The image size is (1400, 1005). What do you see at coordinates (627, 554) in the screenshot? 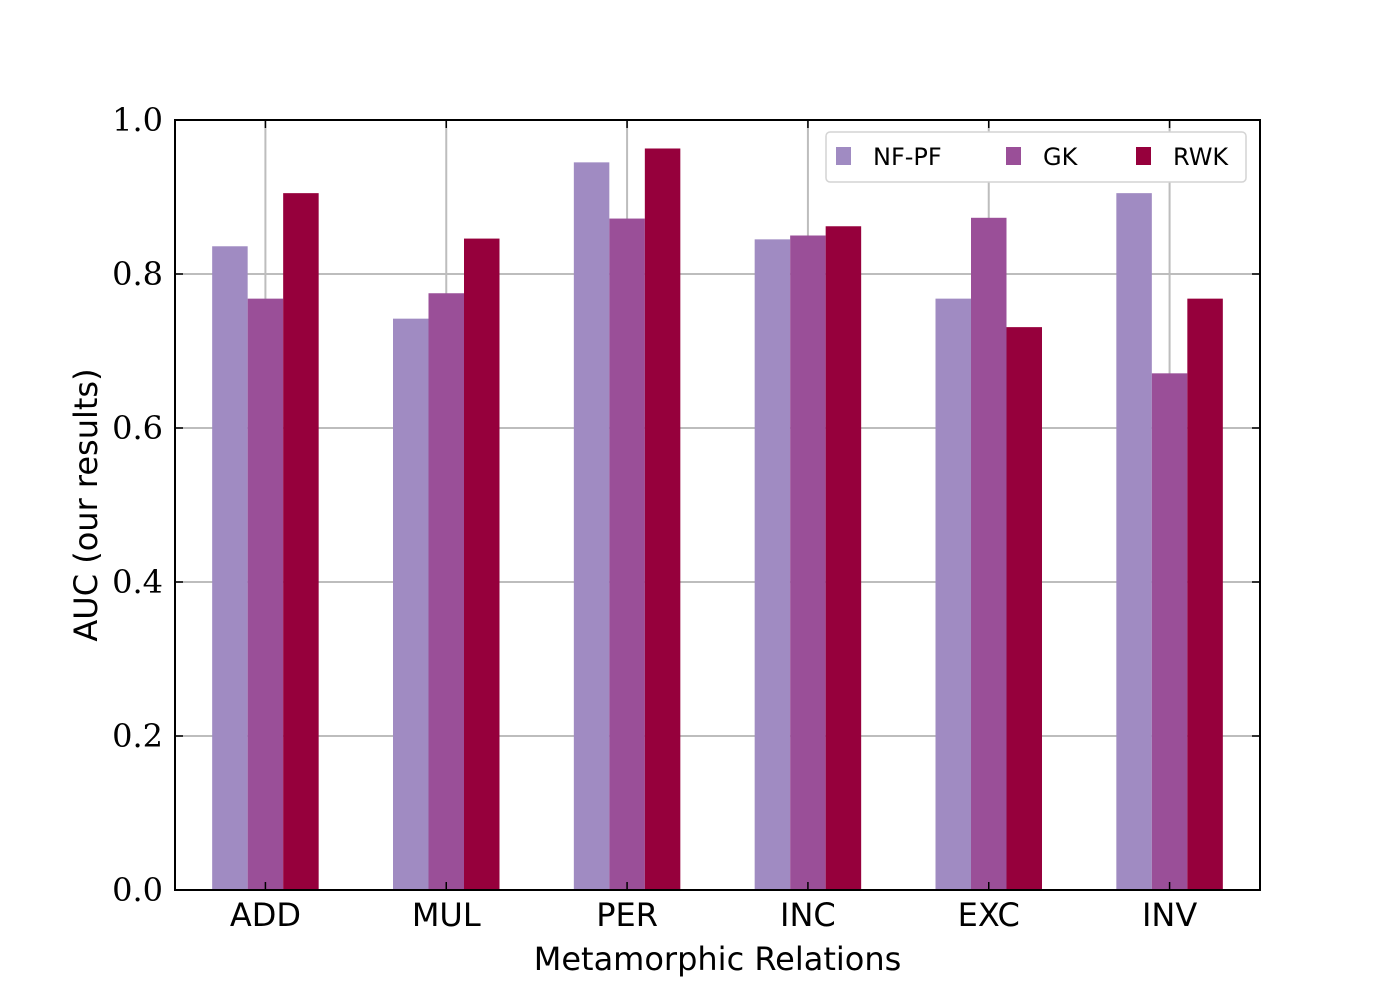
I see `bar-gk-per` at bounding box center [627, 554].